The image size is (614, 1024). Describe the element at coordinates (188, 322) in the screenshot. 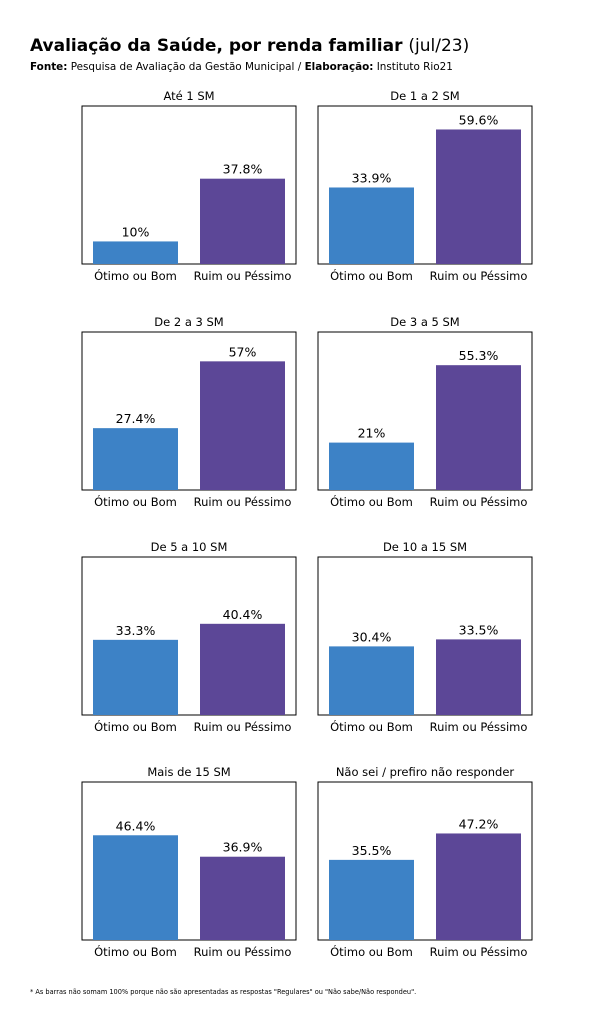

I see `panel-title: De 2 a 3 SM` at that location.